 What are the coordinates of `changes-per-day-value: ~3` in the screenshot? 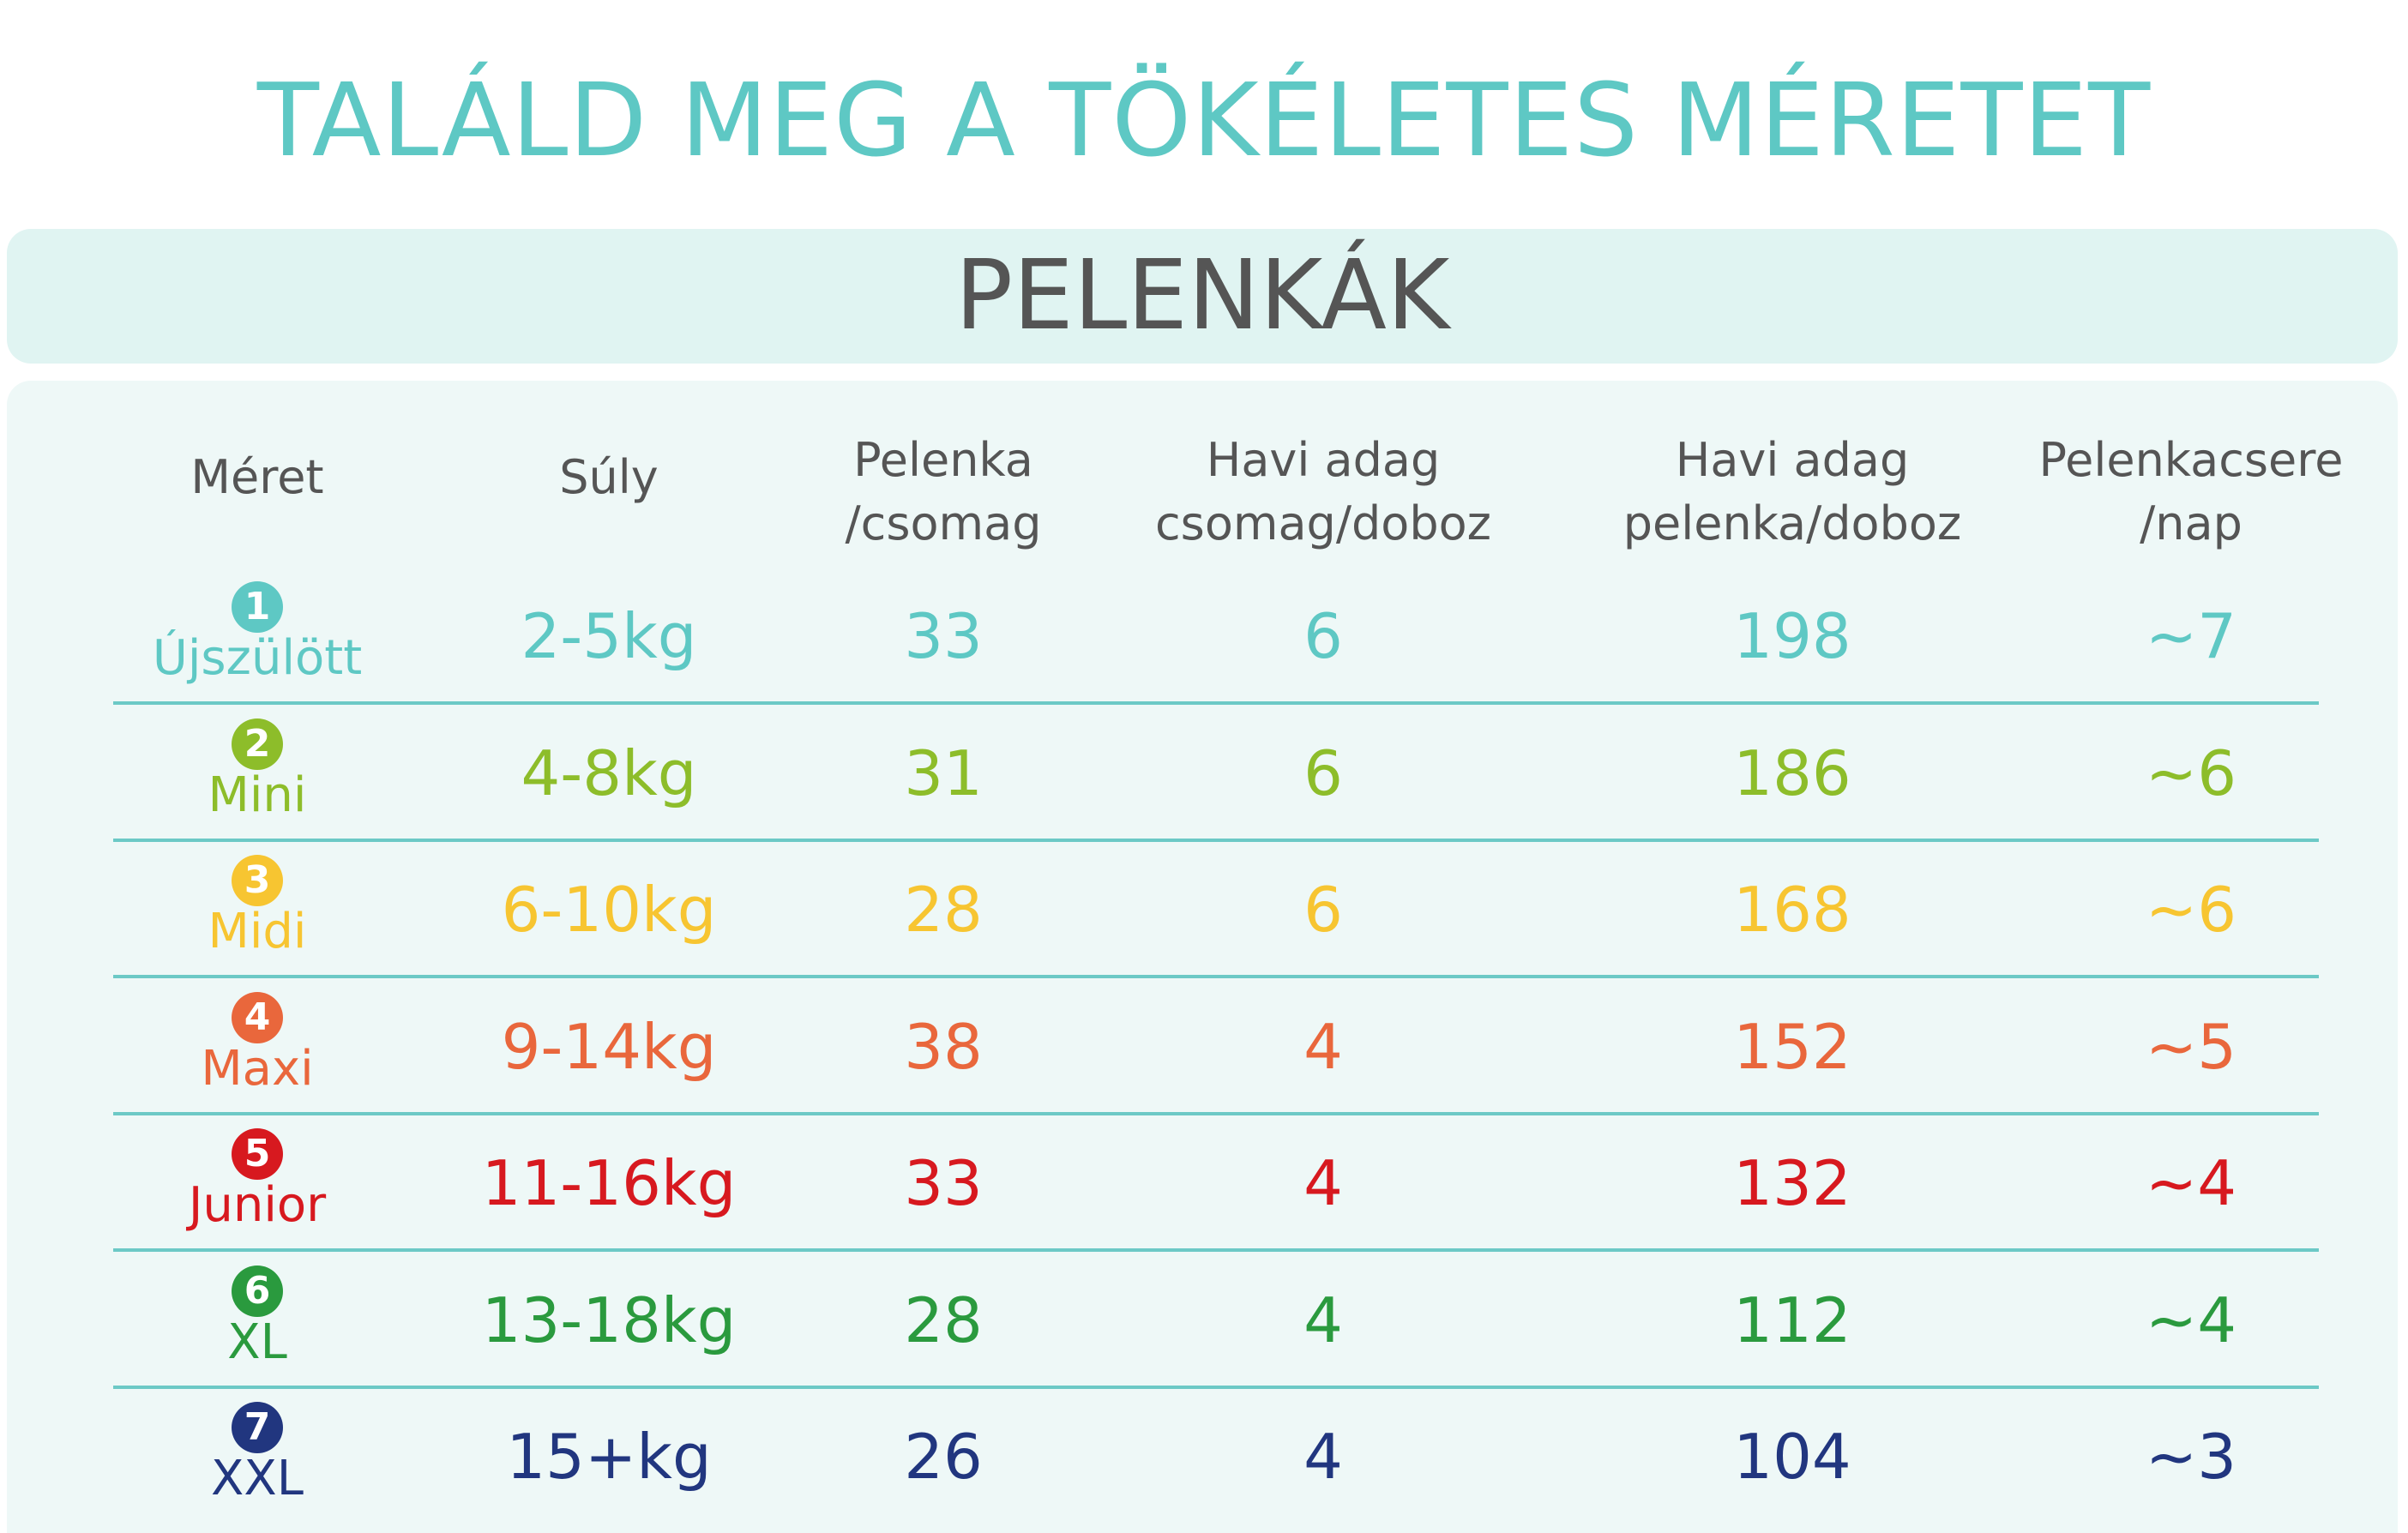 It's located at (2191, 1457).